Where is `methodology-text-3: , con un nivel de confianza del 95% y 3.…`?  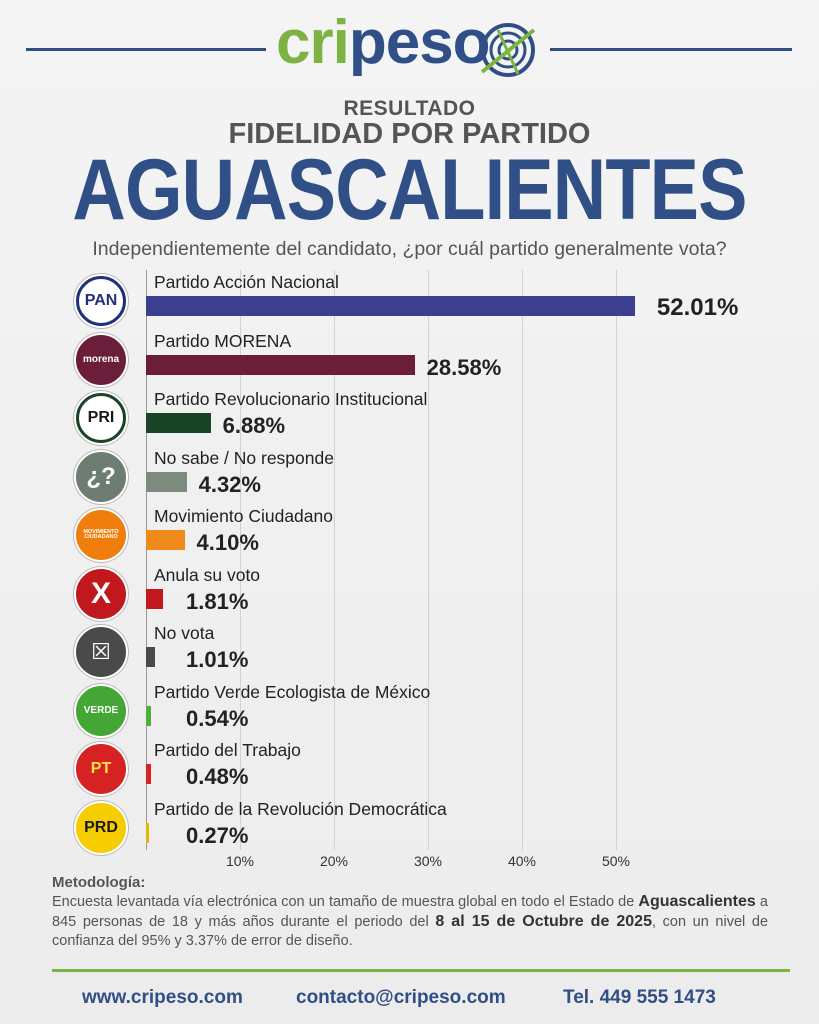
methodology-text-3: , con un nivel de confianza del 95% y 3.… is located at coordinates (410, 931).